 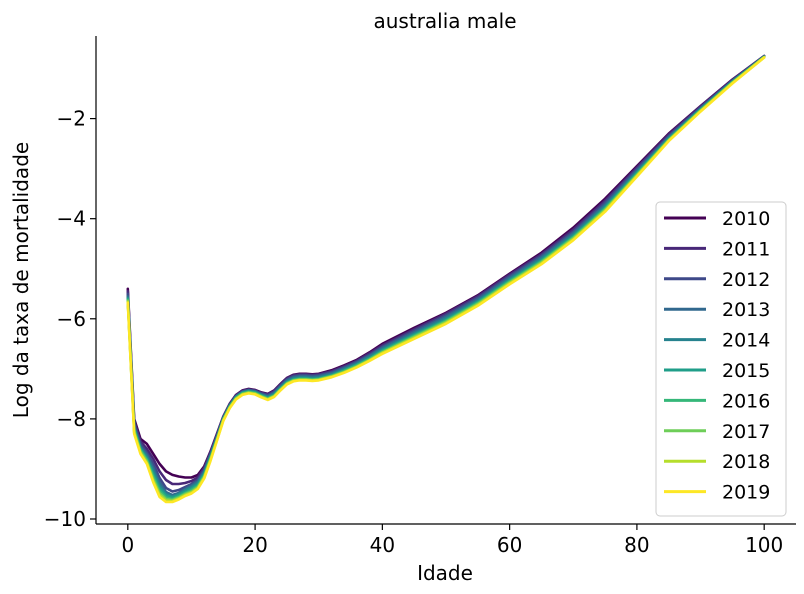 What do you see at coordinates (746, 462) in the screenshot?
I see `legend-label-2018: 2018` at bounding box center [746, 462].